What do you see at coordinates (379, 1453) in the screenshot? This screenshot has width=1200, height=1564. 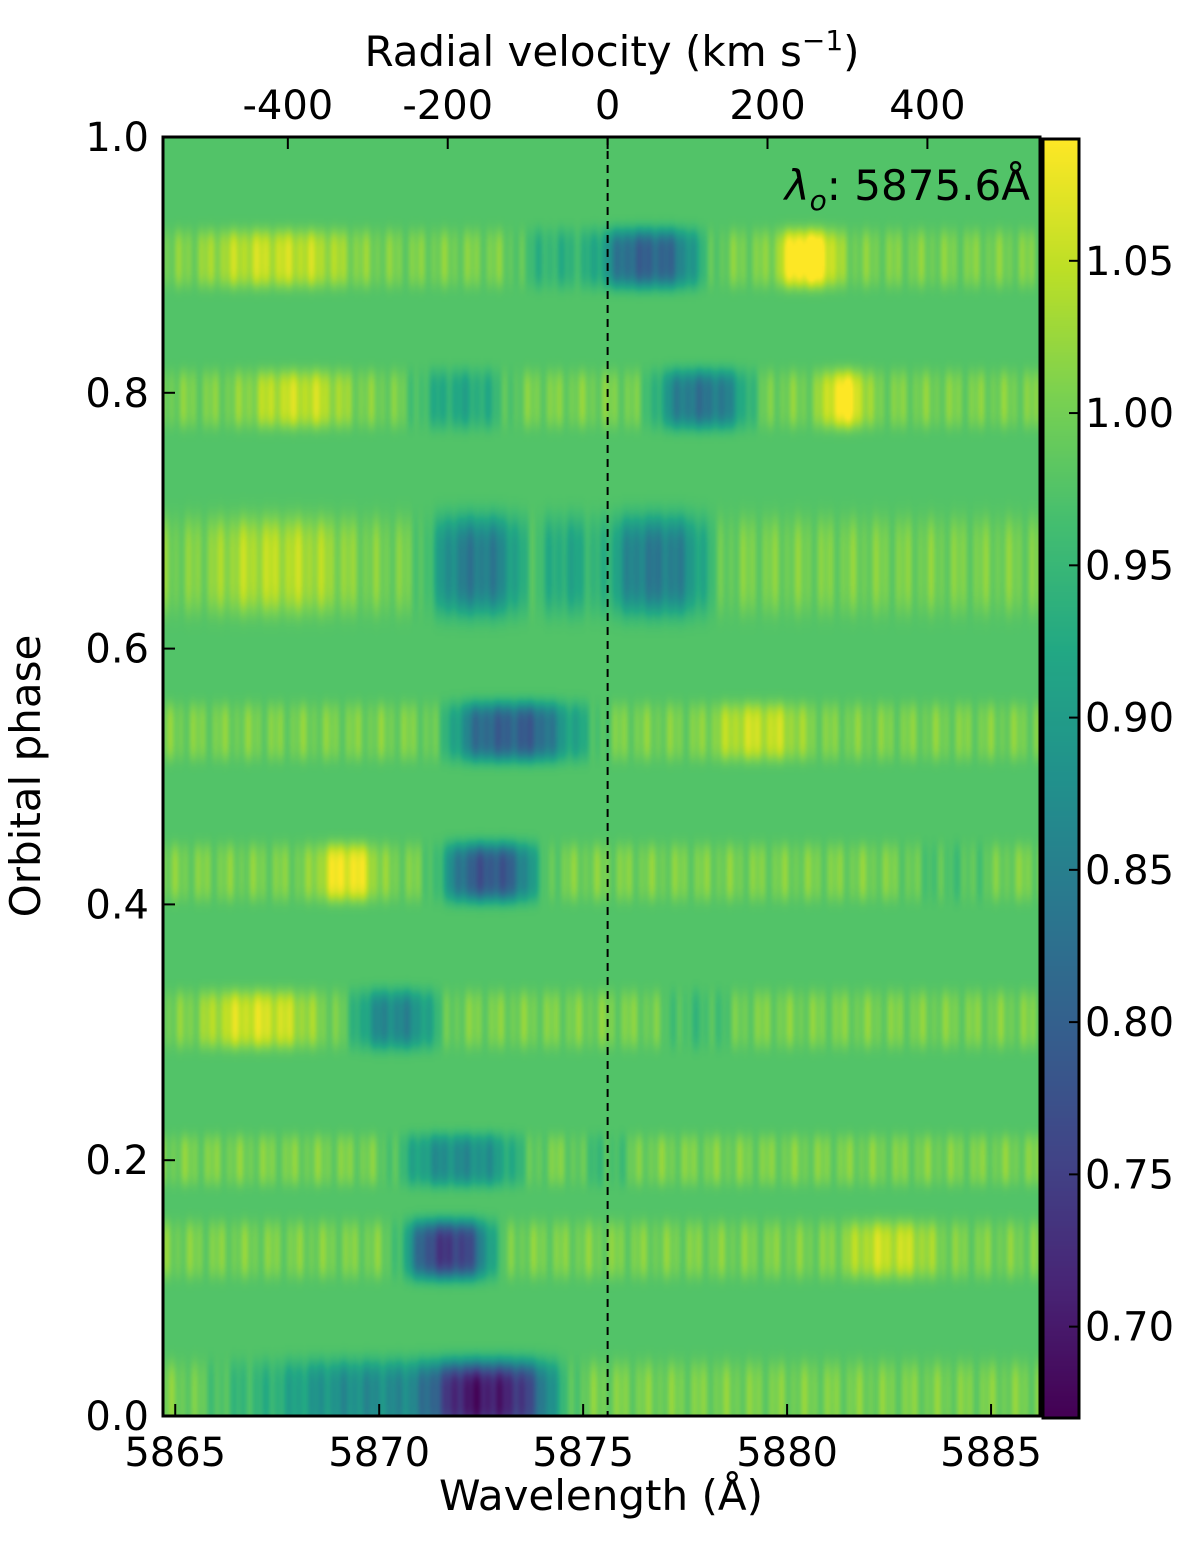 I see `x-tick-label: 5870` at bounding box center [379, 1453].